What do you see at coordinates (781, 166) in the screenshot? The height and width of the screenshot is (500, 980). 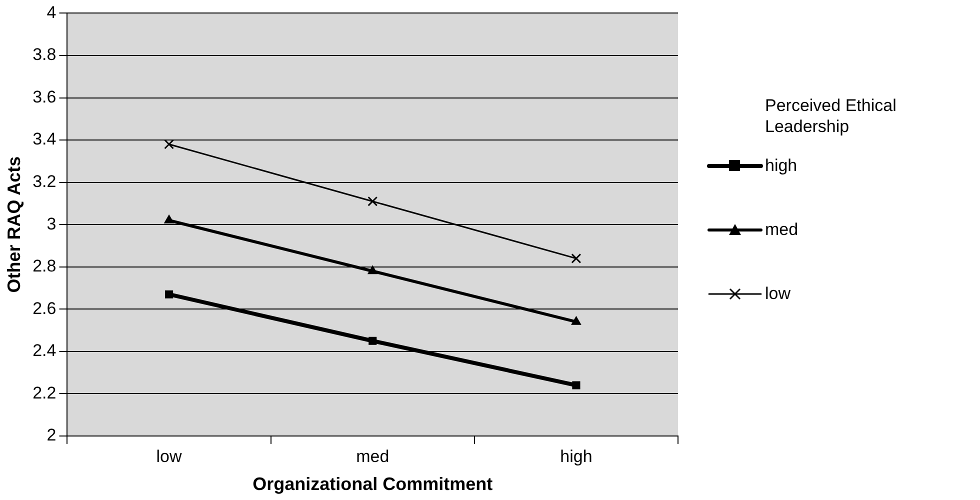 I see `legend-label: high` at bounding box center [781, 166].